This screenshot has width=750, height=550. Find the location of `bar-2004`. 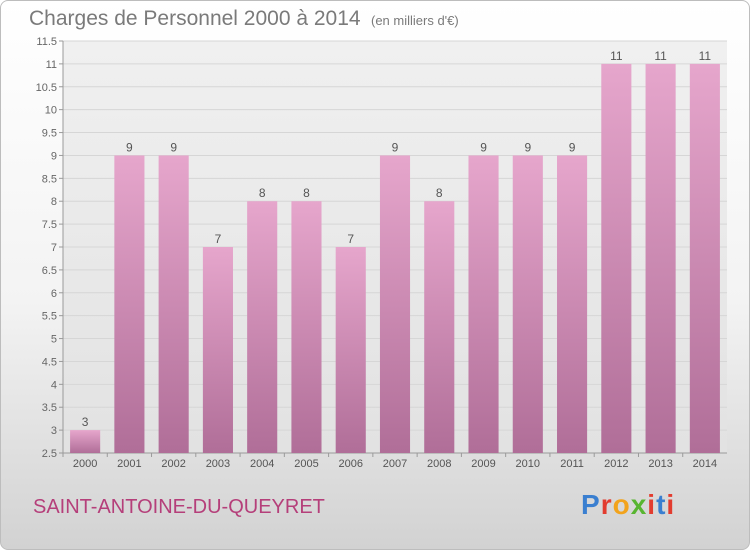

bar-2004 is located at coordinates (262, 327).